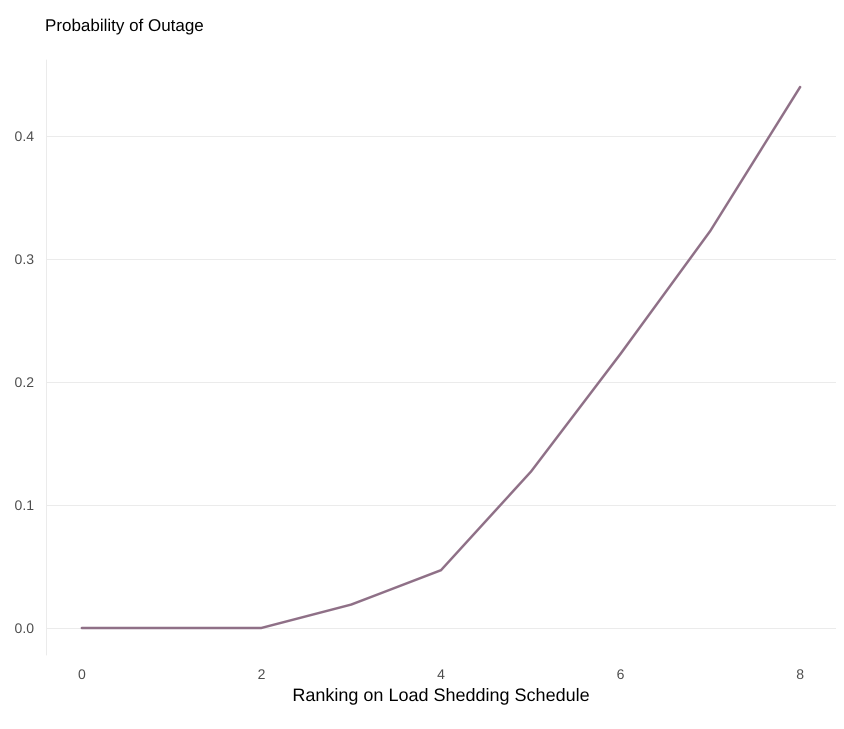 This screenshot has width=844, height=729. I want to click on x-axis-title: Ranking on Load Shedding Schedule, so click(441, 694).